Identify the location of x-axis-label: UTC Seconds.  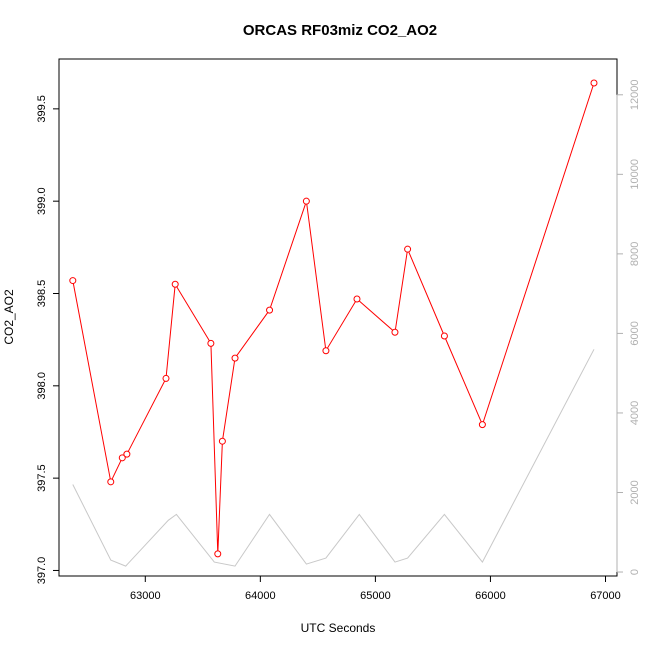
(338, 628).